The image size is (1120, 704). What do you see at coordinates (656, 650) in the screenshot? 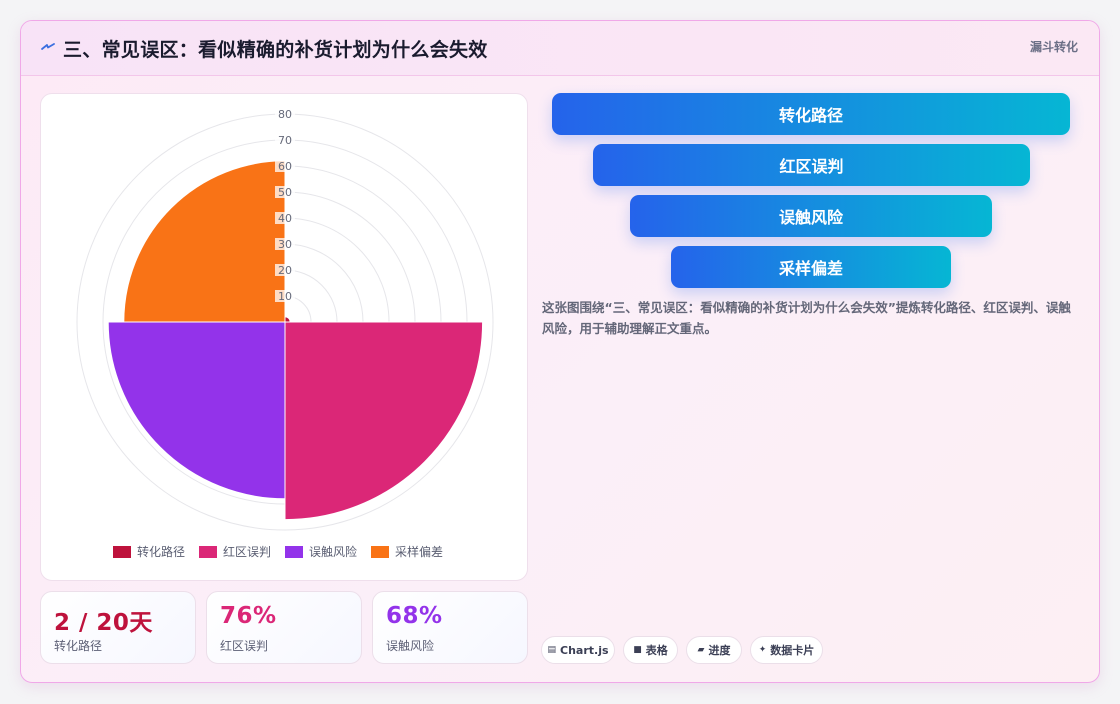
I see `chip-label: 表格` at bounding box center [656, 650].